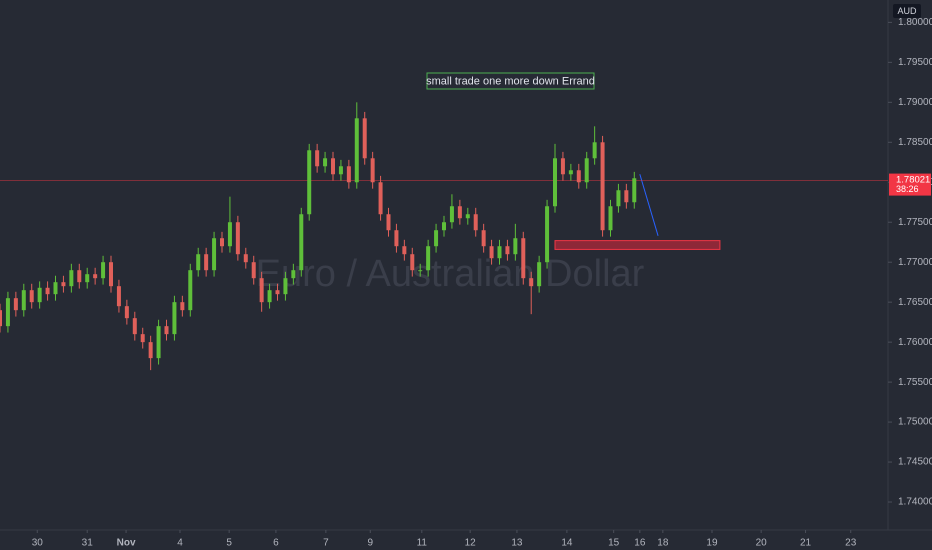 The height and width of the screenshot is (550, 932). What do you see at coordinates (907, 11) in the screenshot?
I see `currency-badge` at bounding box center [907, 11].